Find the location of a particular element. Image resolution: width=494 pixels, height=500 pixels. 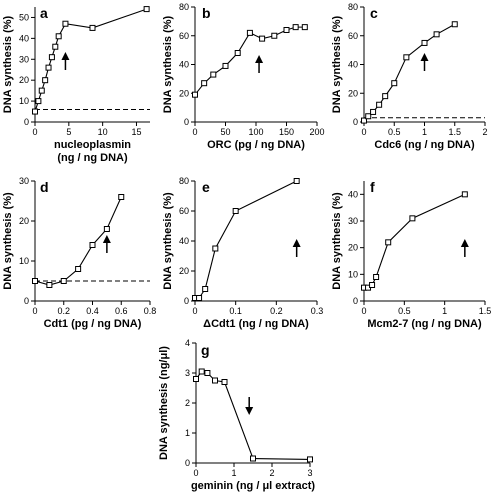

x-axis-label: Cdt1 (pg / ng DNA) is located at coordinates (93, 324).